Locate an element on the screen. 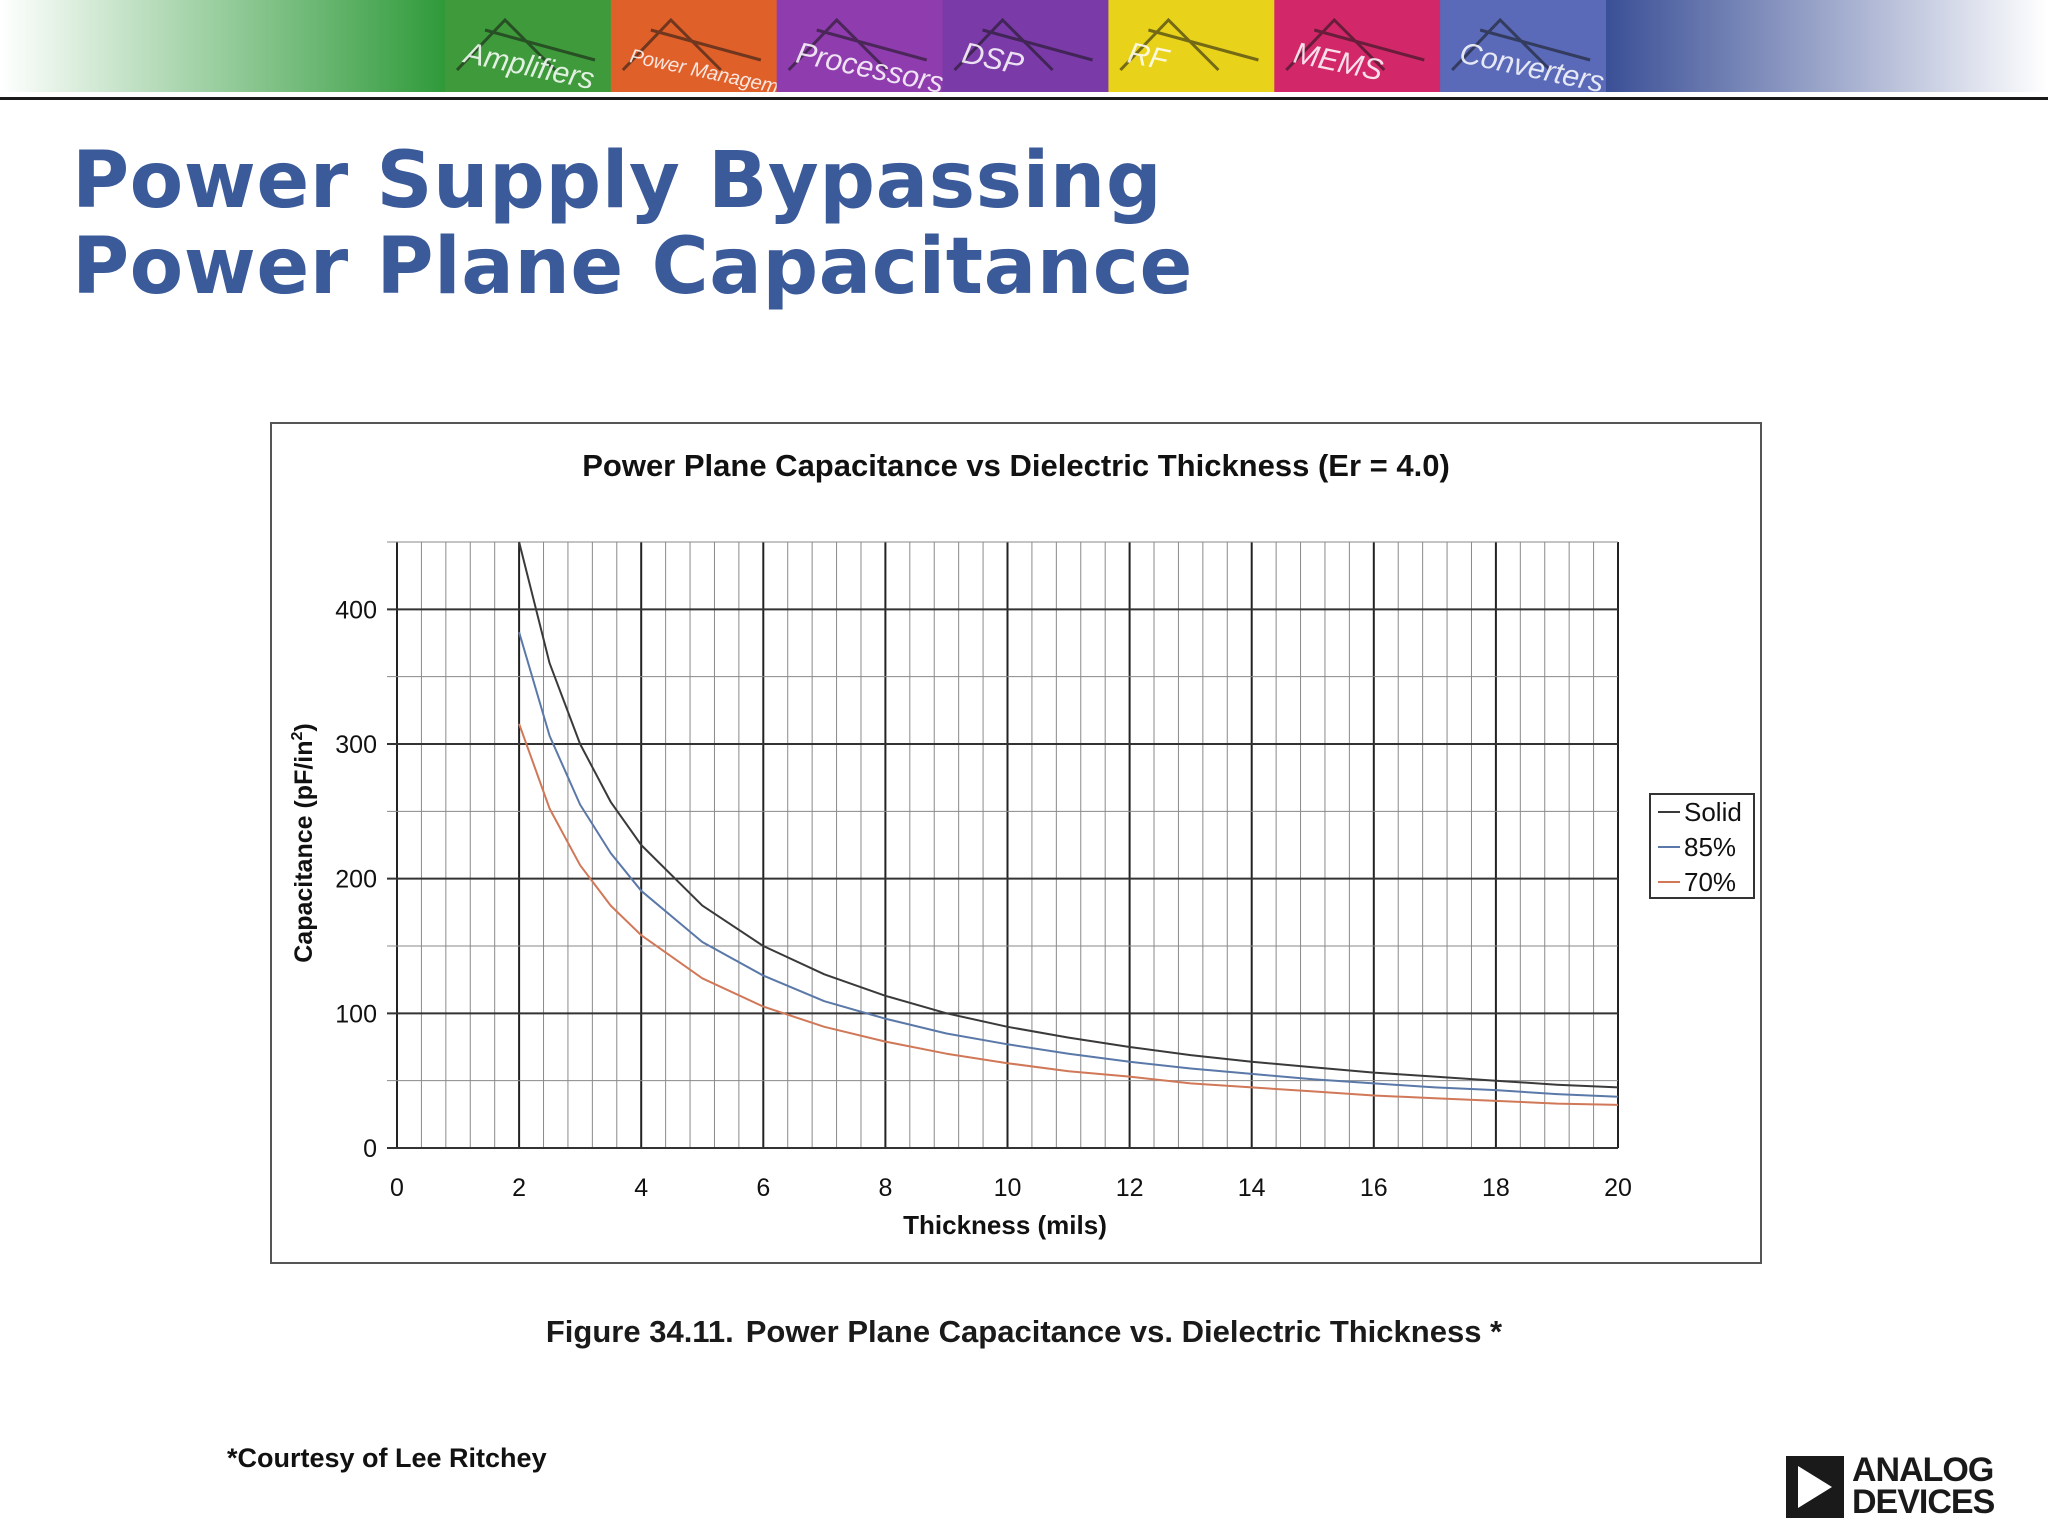 The height and width of the screenshot is (1536, 2048). chart-legend: Solid 85% 70% is located at coordinates (1702, 846).